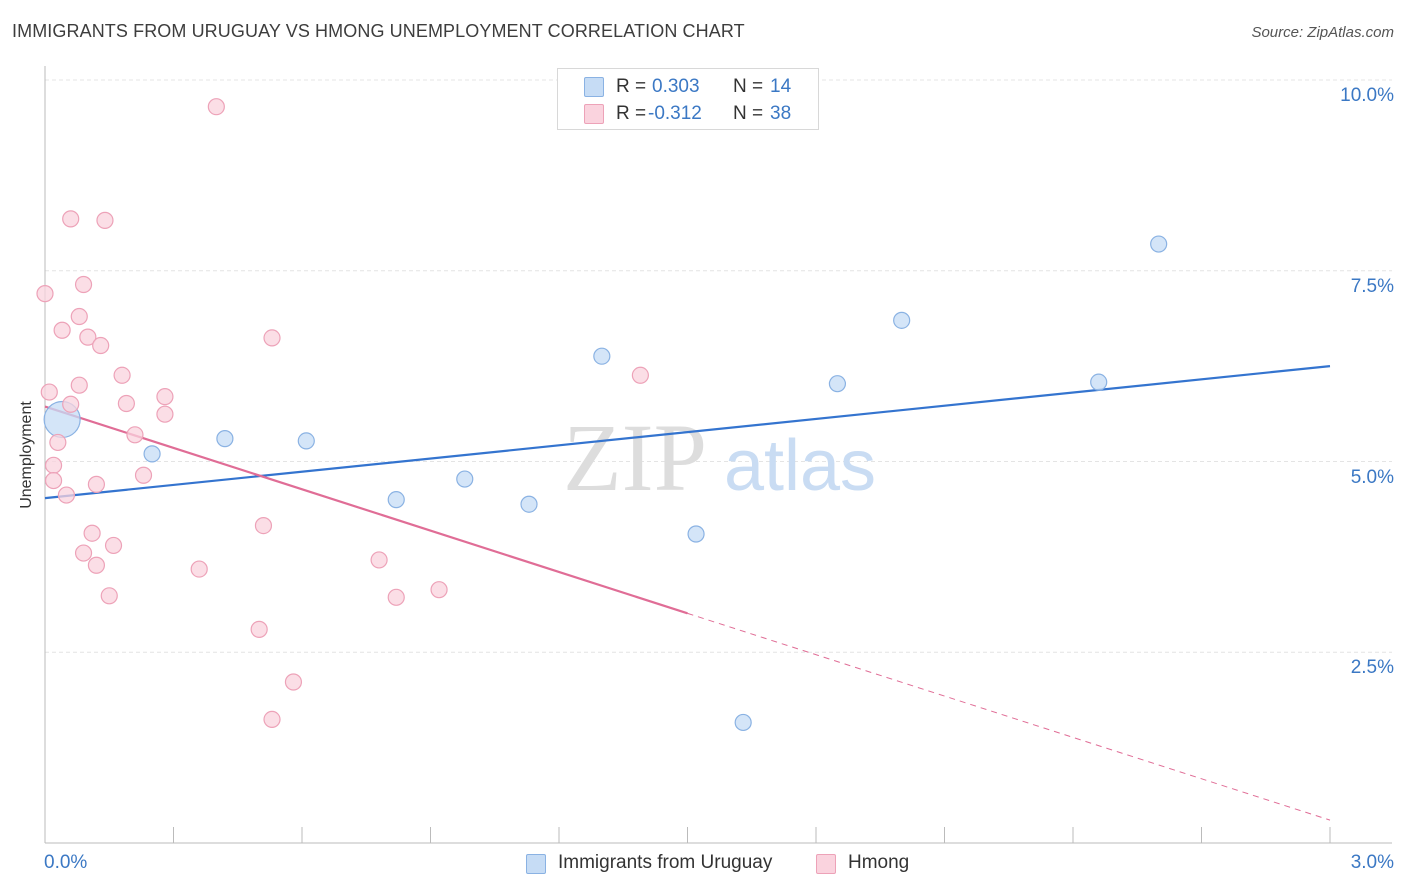 Image resolution: width=1406 pixels, height=892 pixels. I want to click on legend-n-value: 38, so click(781, 113).